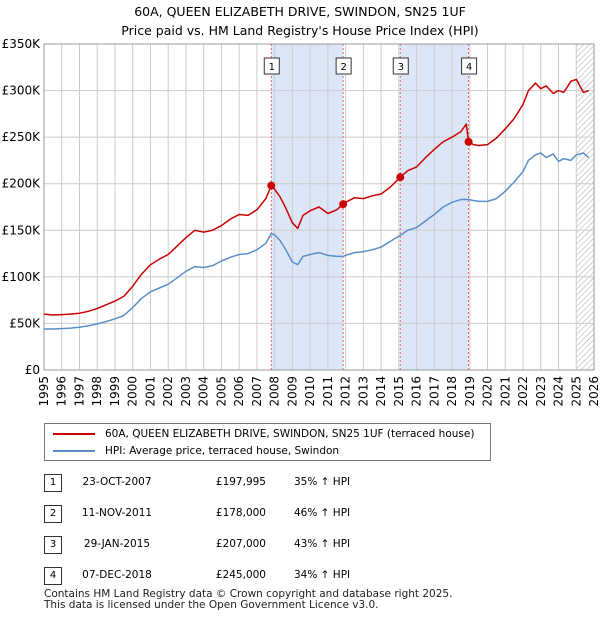  Describe the element at coordinates (22, 137) in the screenshot. I see `y-tick-label: £250K` at that location.